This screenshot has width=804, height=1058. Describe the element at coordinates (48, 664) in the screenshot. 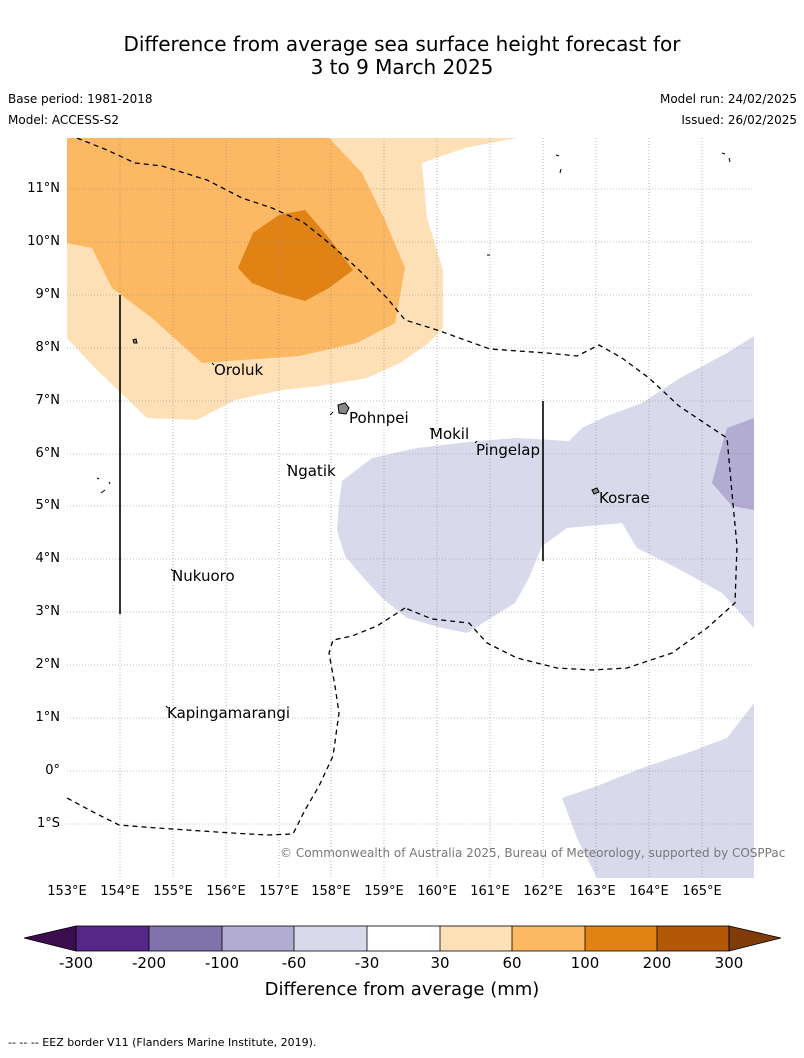

I see `lat-label: 2°N` at that location.